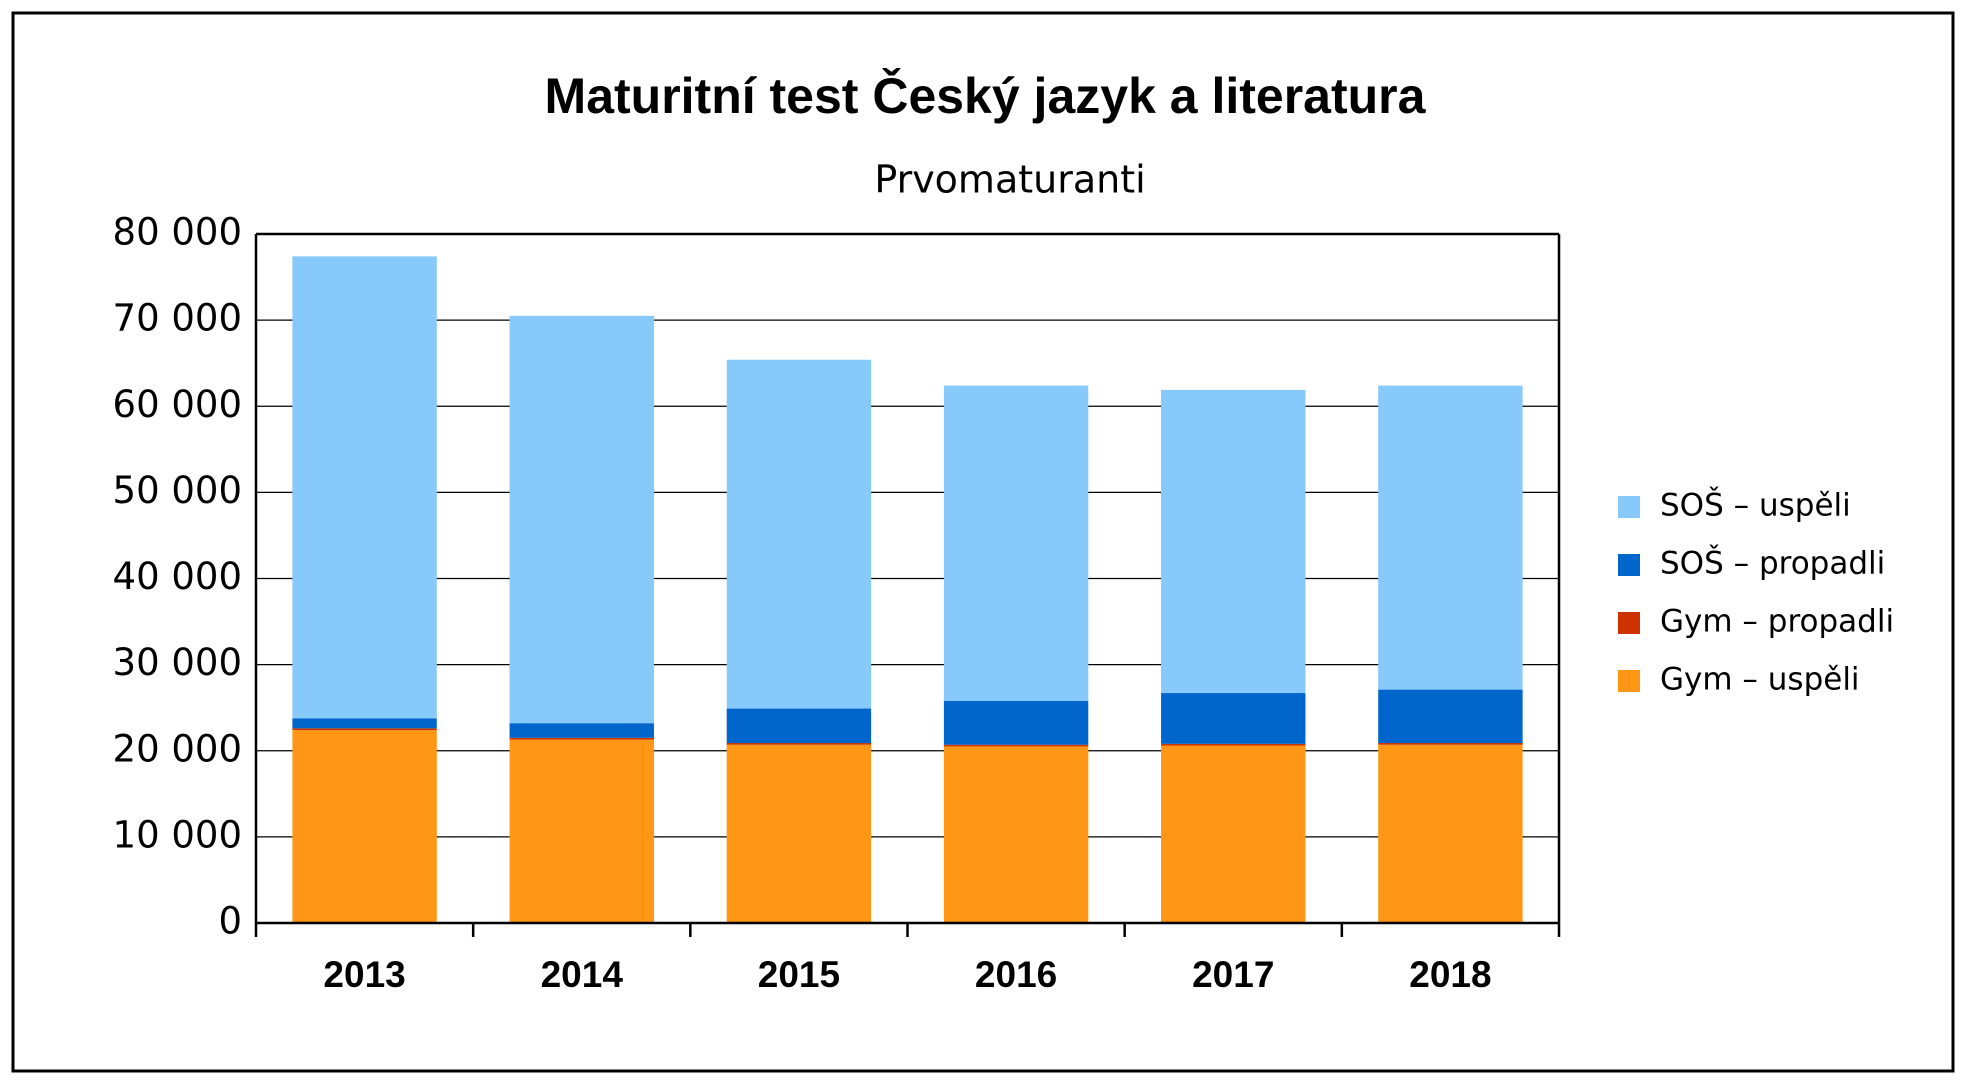 This screenshot has height=1082, width=1966. I want to click on chart-title: Maturitní test Český jazyk a literatura, so click(986, 95).